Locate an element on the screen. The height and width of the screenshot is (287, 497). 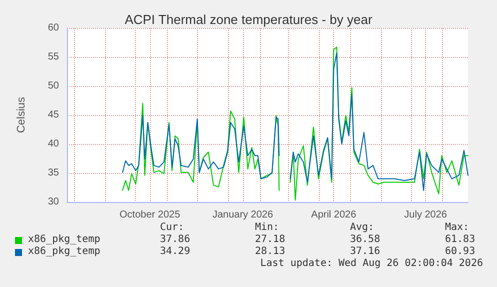
y-tick-label: 55 is located at coordinates (54, 57).